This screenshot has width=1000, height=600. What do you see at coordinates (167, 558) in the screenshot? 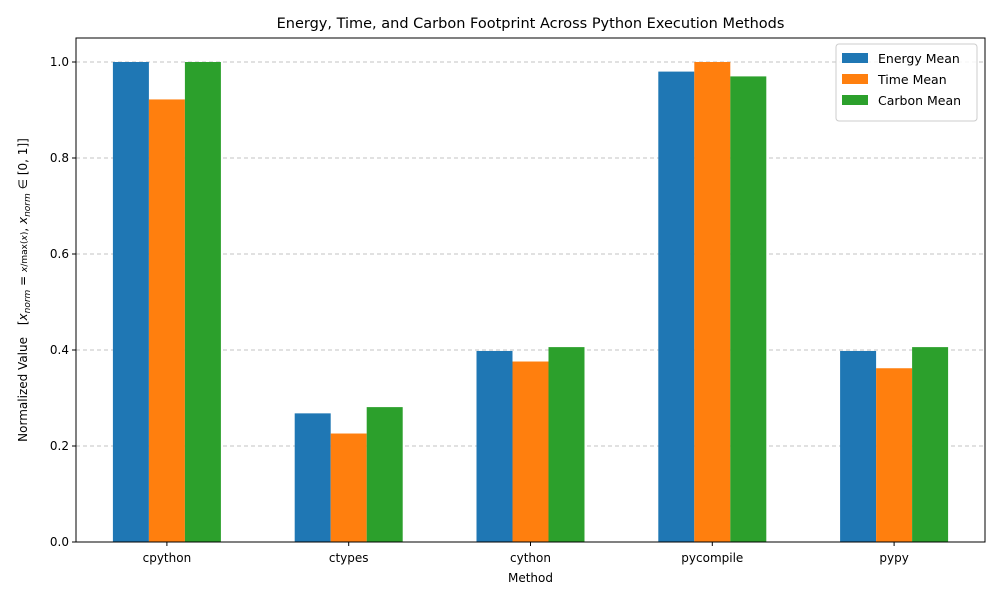
I see `x-tick-label: cpython` at bounding box center [167, 558].